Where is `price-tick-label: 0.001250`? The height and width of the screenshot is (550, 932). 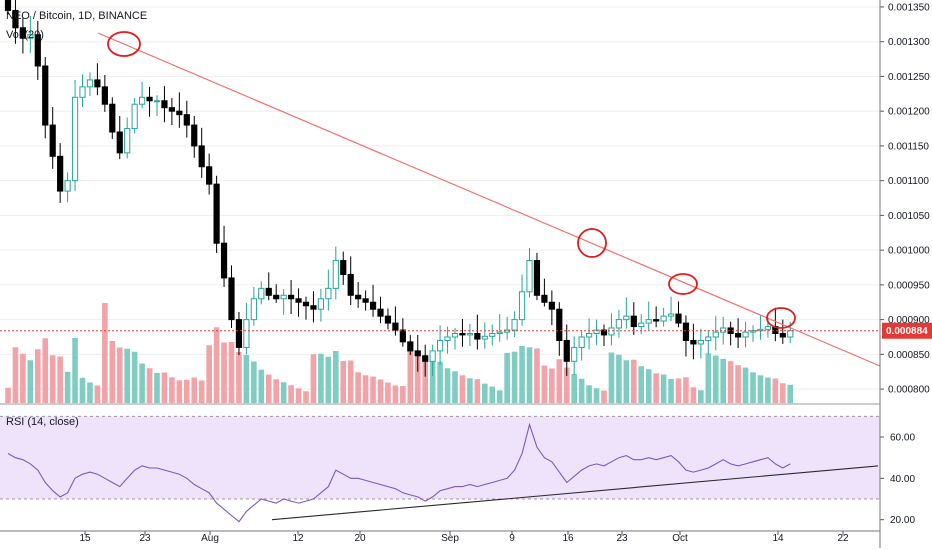
price-tick-label: 0.001250 is located at coordinates (909, 77).